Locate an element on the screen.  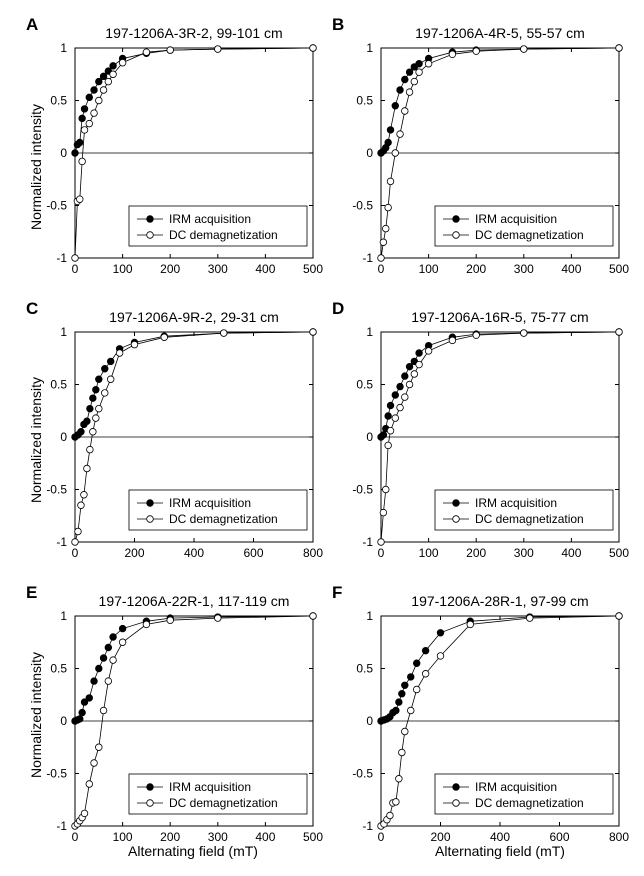
x-tick-label: 300 is located at coordinates (524, 269).